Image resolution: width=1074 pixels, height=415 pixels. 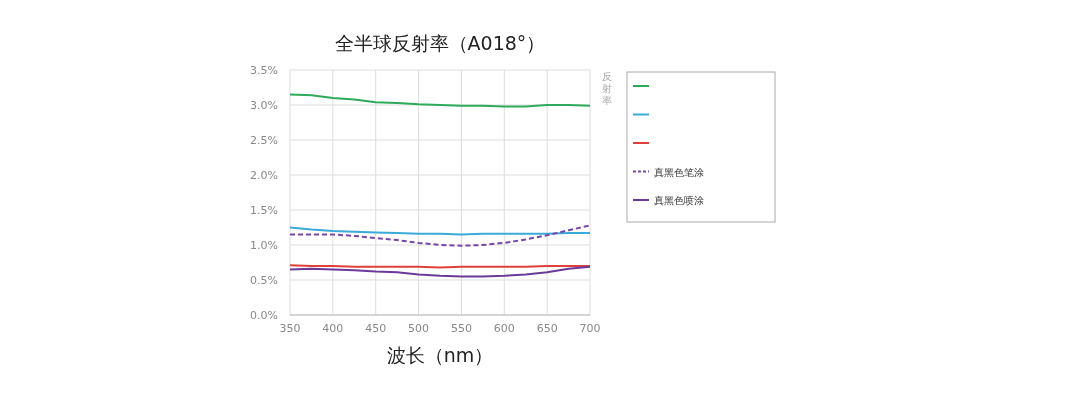 What do you see at coordinates (376, 328) in the screenshot?
I see `x-tick-label: 450` at bounding box center [376, 328].